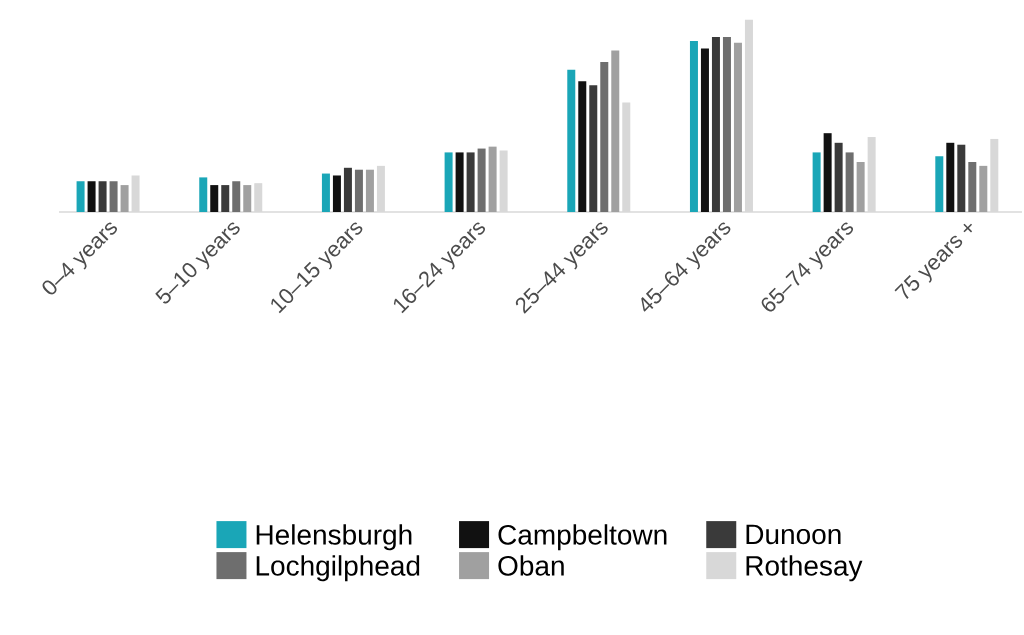  Describe the element at coordinates (793, 534) in the screenshot. I see `legend-label: Dunoon` at that location.